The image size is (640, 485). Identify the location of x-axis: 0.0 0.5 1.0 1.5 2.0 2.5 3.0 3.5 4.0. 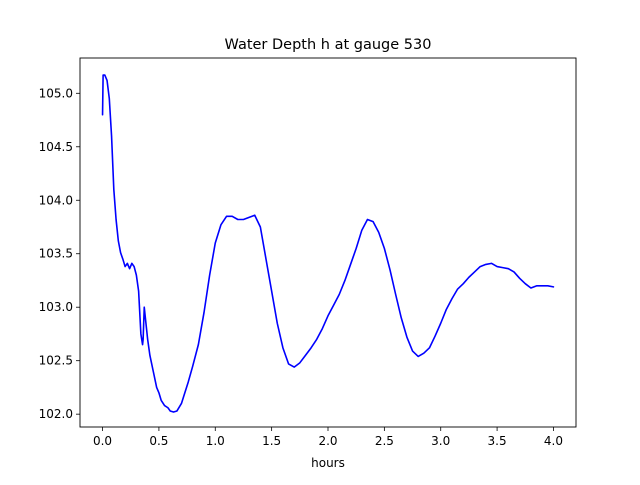
(328, 437).